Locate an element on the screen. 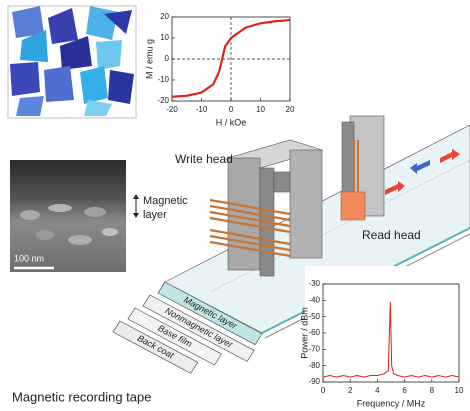 This screenshot has height=411, width=470. y-tick-label: -40 is located at coordinates (314, 299).